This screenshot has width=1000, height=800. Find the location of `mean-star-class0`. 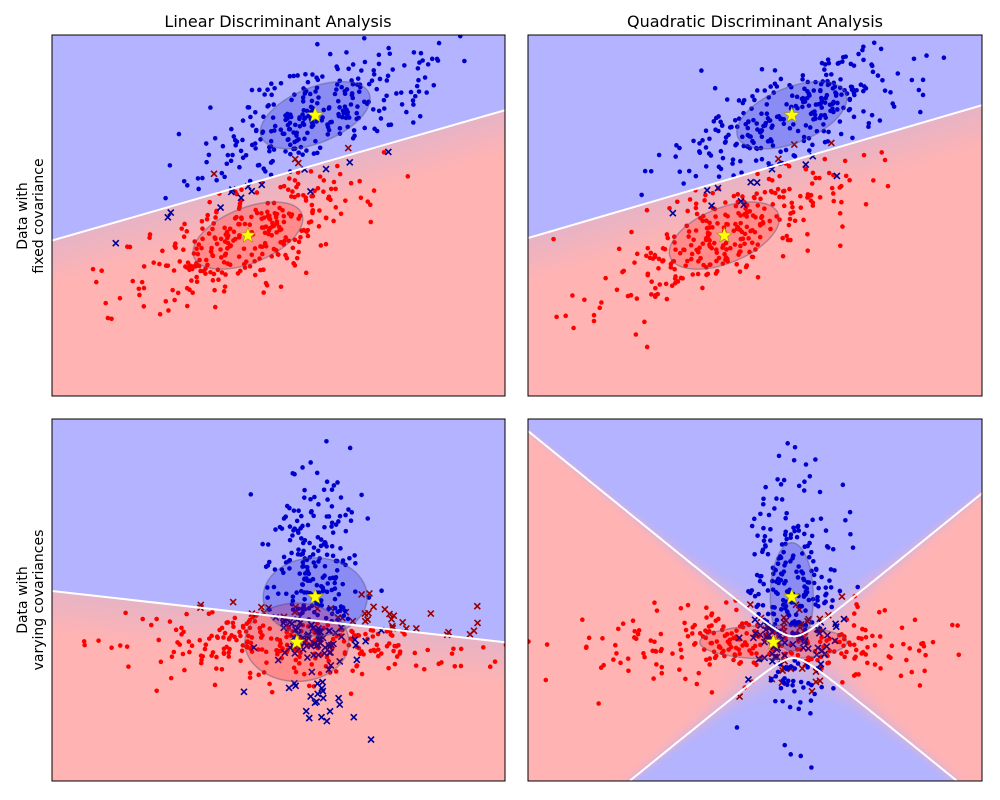

mean-star-class0 is located at coordinates (297, 641).